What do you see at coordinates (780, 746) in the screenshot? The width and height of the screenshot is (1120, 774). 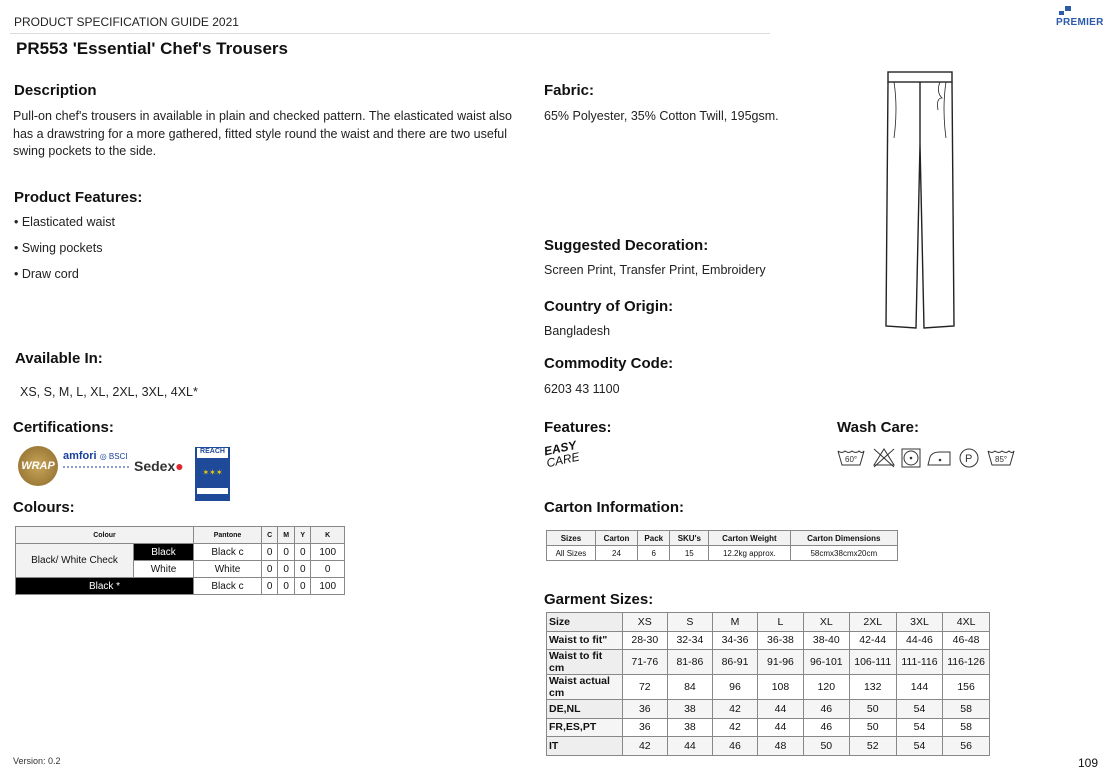 I see `size-cell: 48` at bounding box center [780, 746].